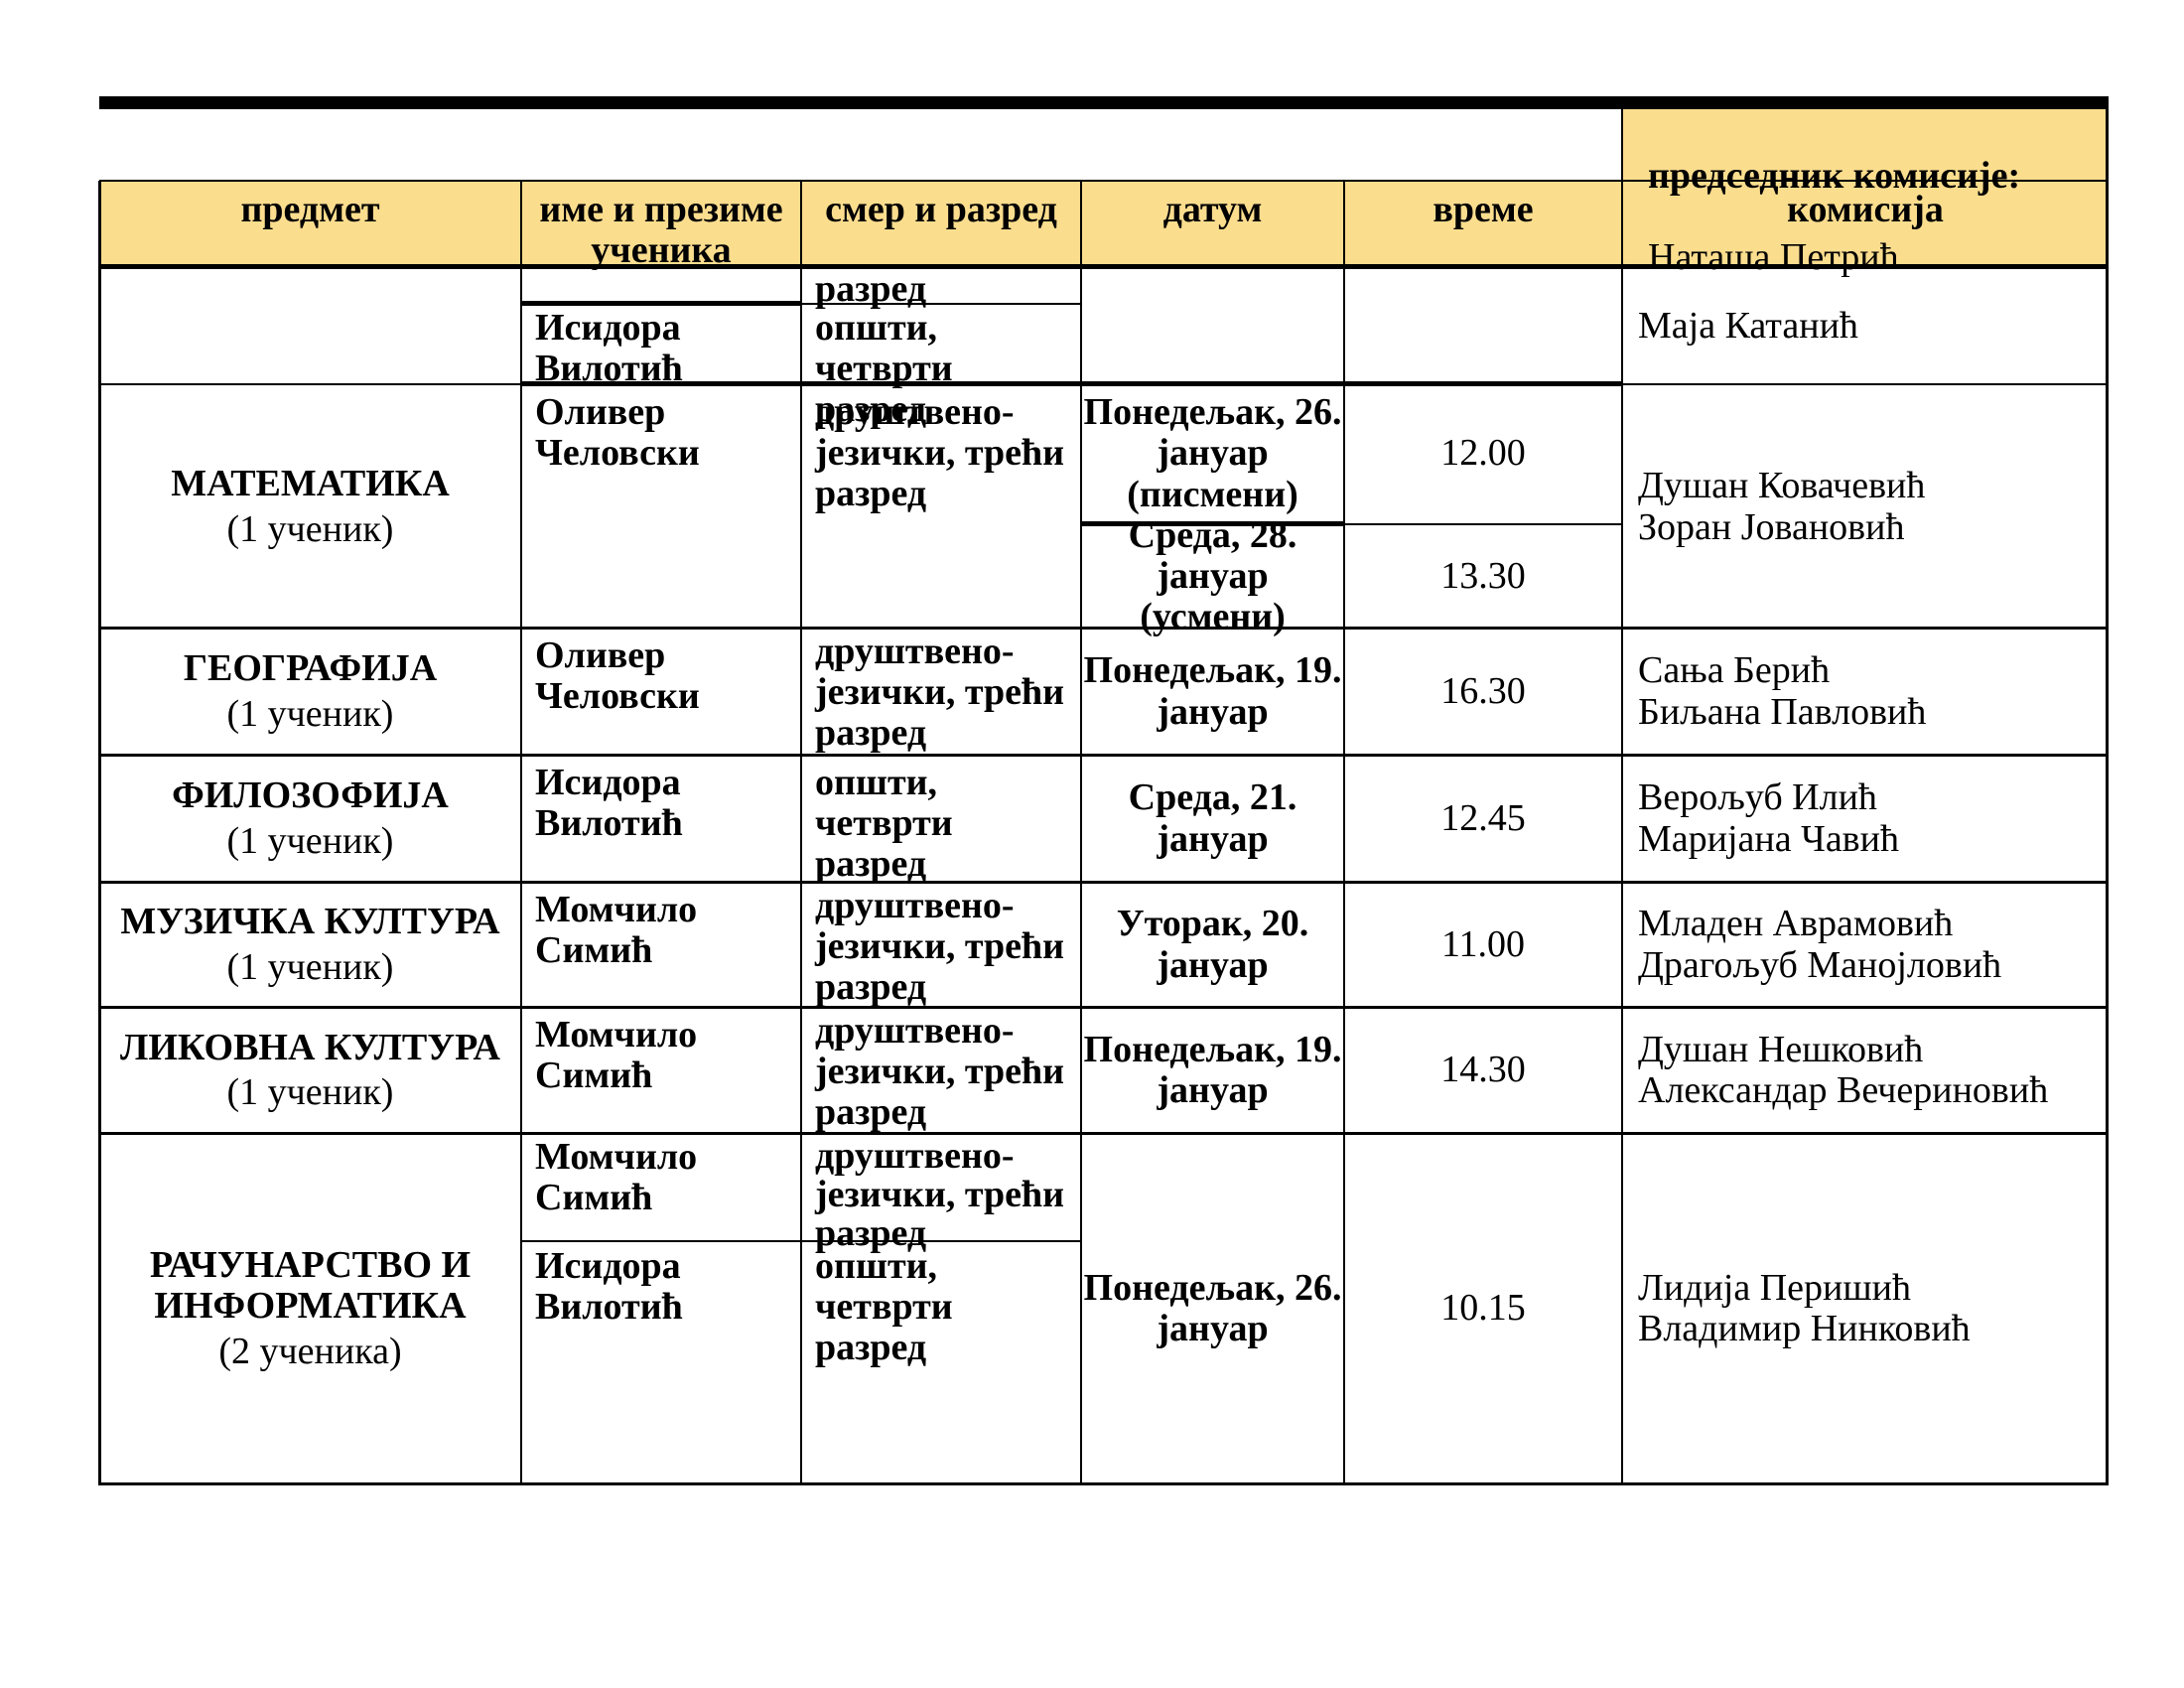 The width and height of the screenshot is (2184, 1688). I want to click on row-racunarstvo-student-2: Исидора Вилотић, so click(609, 1287).